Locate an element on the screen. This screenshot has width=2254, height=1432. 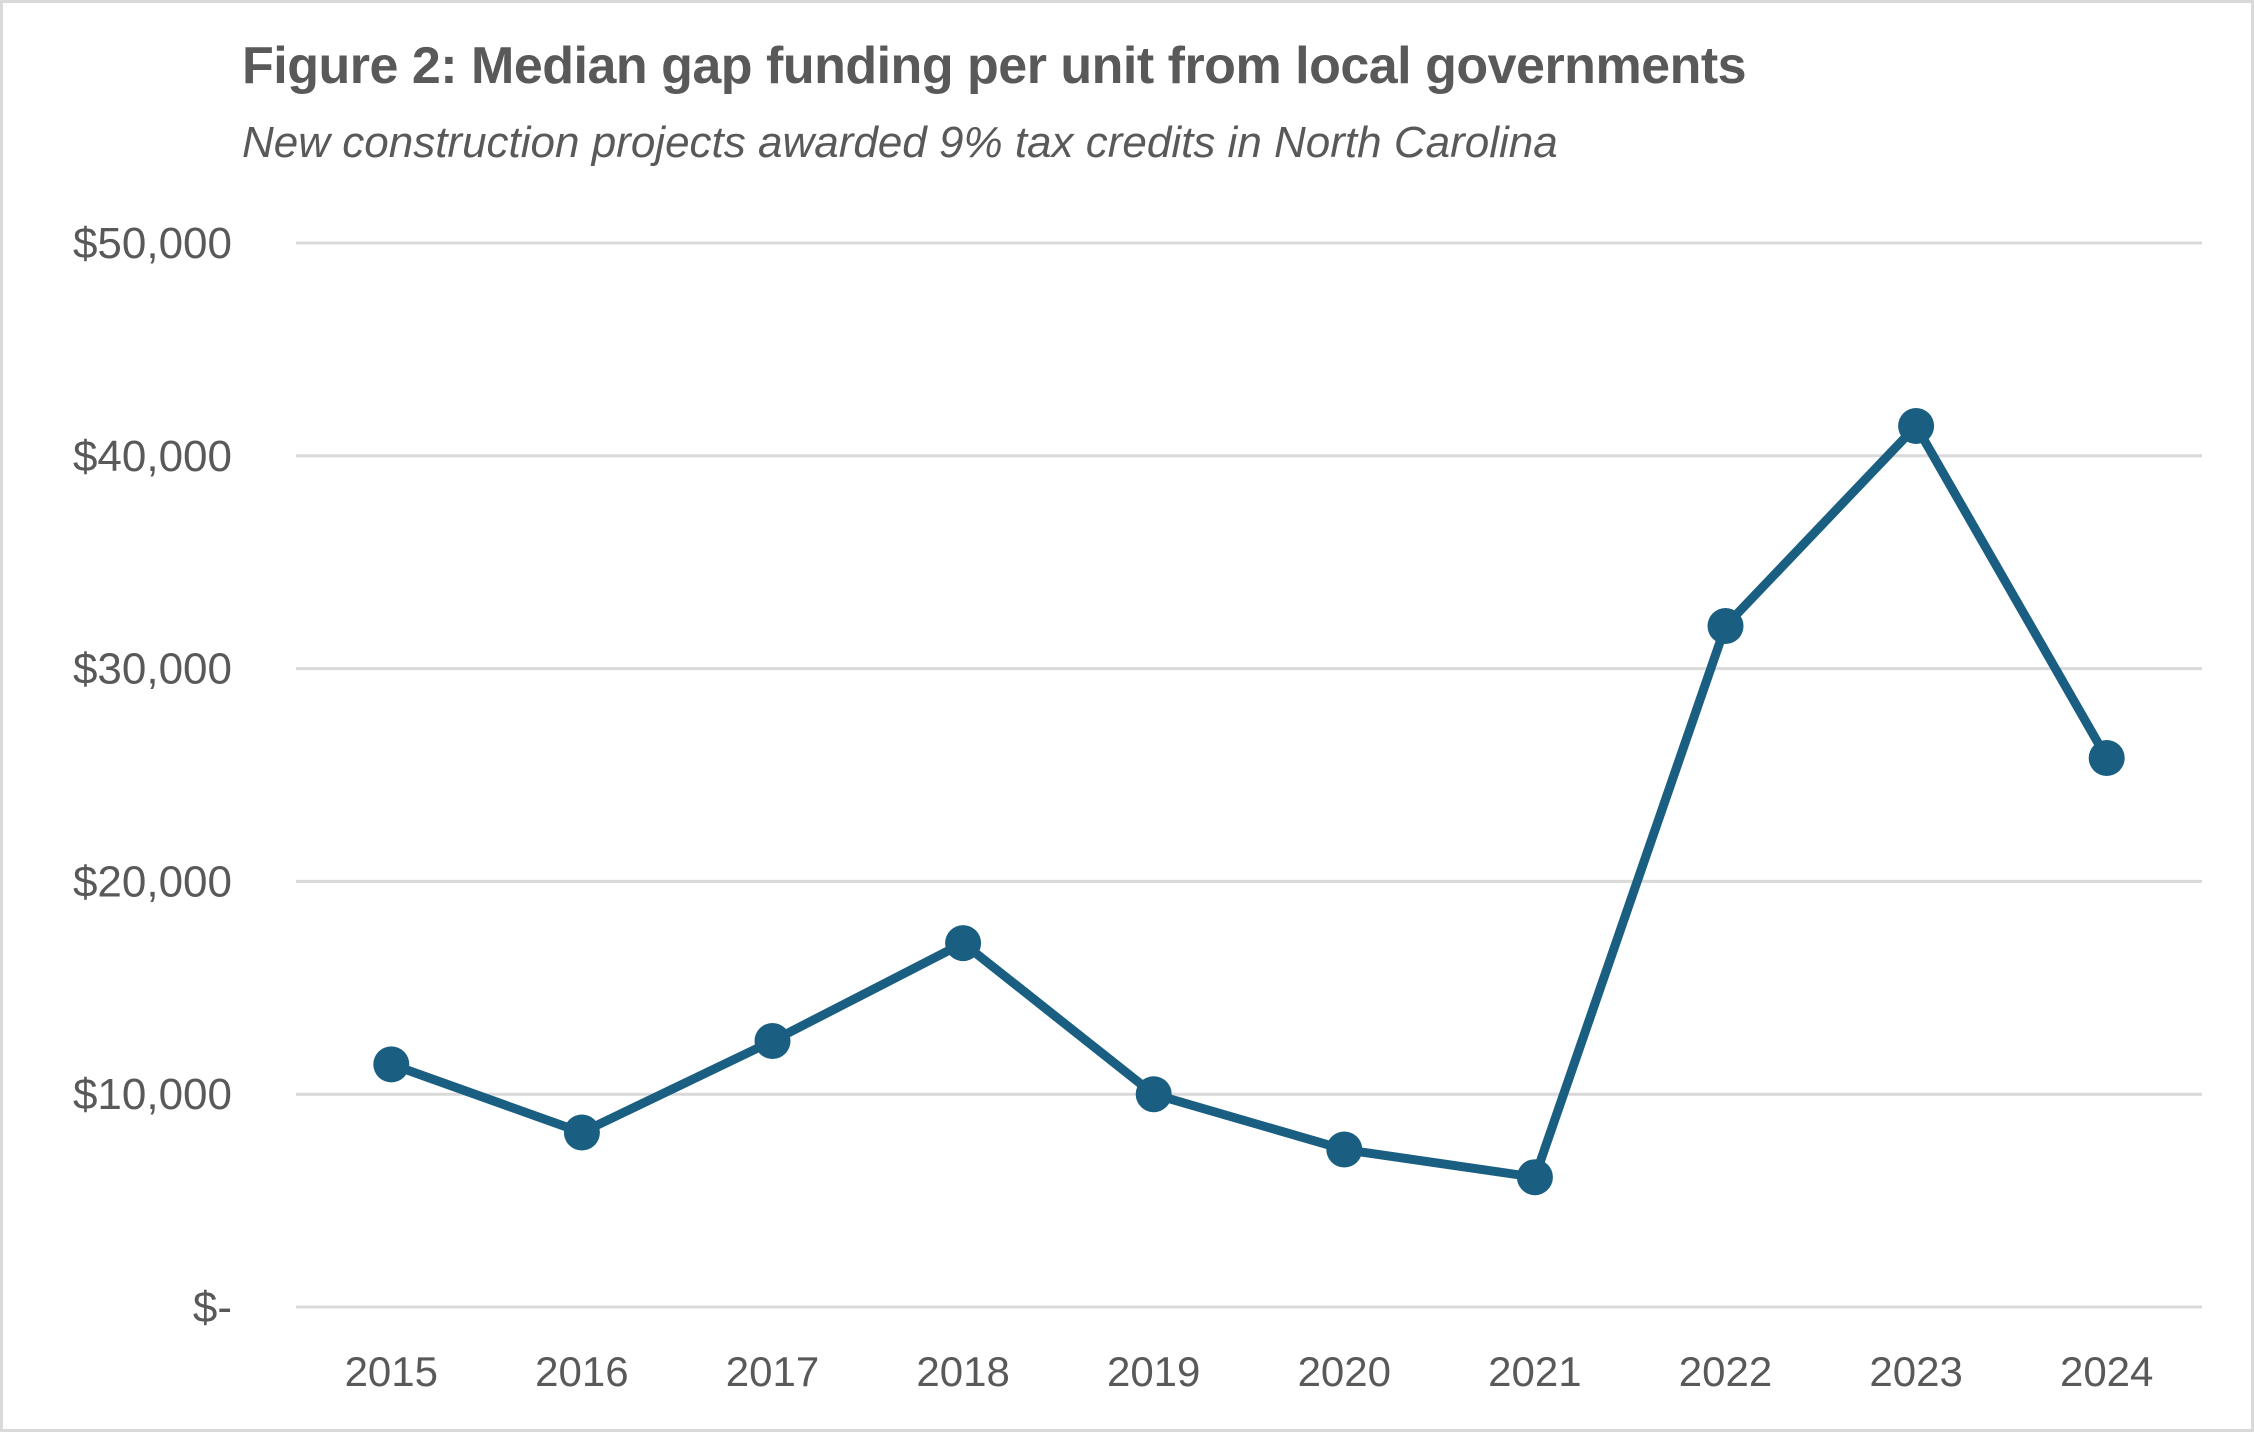
x-tick-label: 2015 is located at coordinates (391, 1371).